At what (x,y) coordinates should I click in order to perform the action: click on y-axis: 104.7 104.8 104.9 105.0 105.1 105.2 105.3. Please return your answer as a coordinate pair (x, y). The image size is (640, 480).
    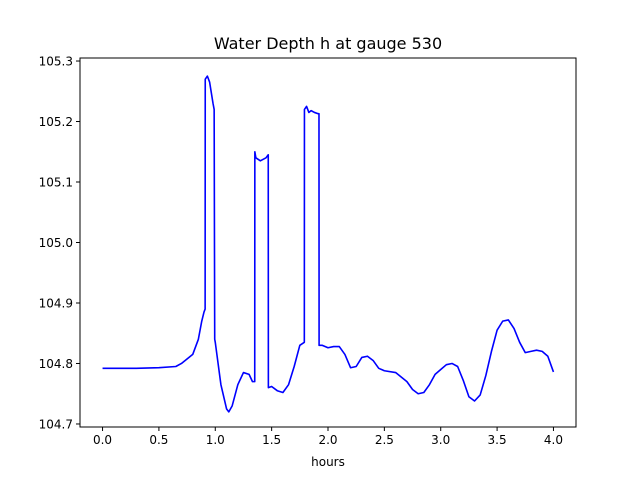
    Looking at the image, I should click on (59, 243).